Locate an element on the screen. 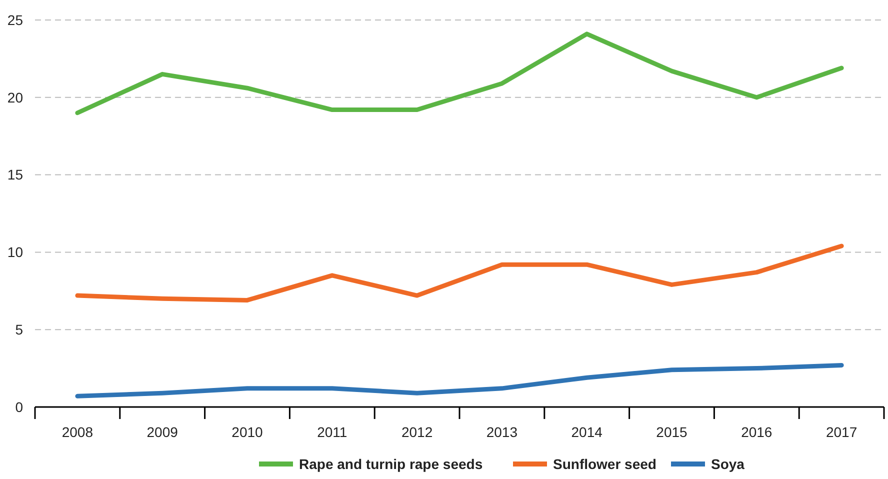 The height and width of the screenshot is (479, 888). x-tick-label: 2016 is located at coordinates (756, 432).